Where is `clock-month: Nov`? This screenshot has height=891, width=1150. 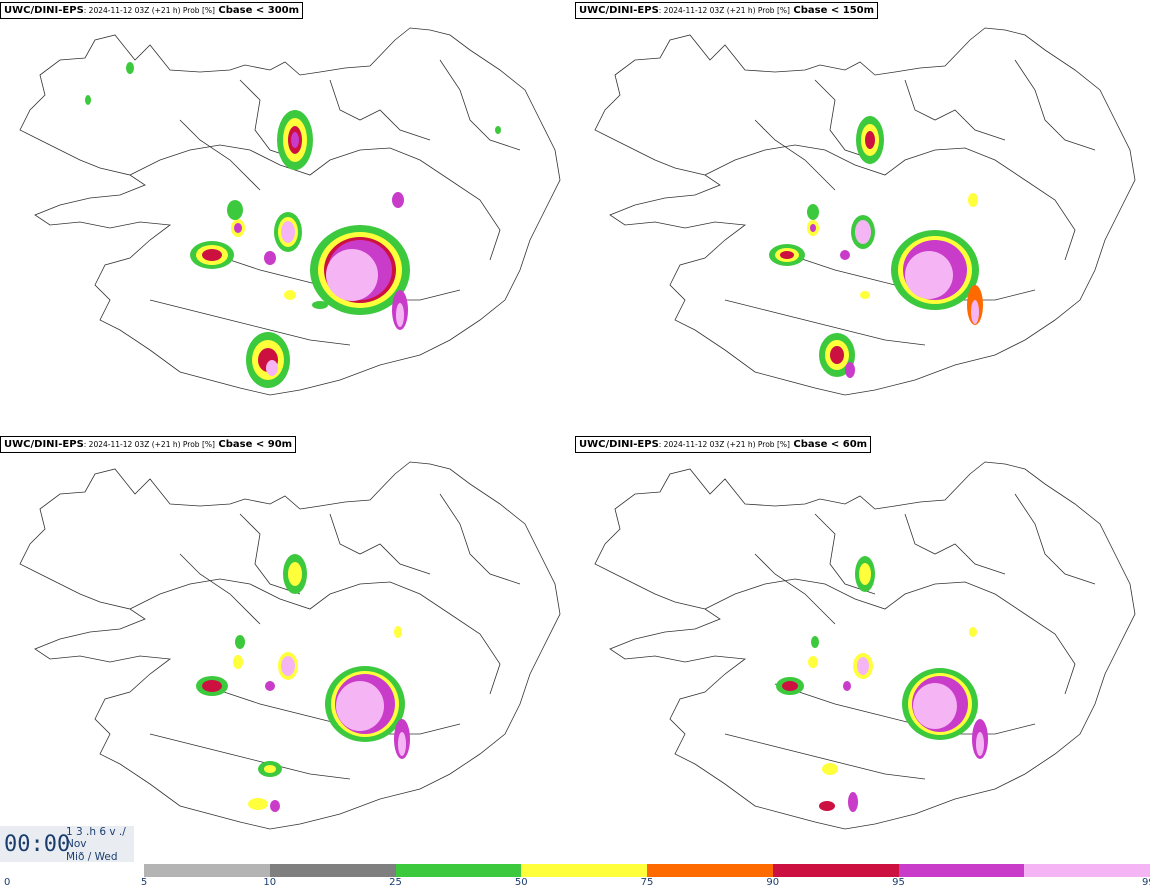 clock-month: Nov is located at coordinates (76, 844).